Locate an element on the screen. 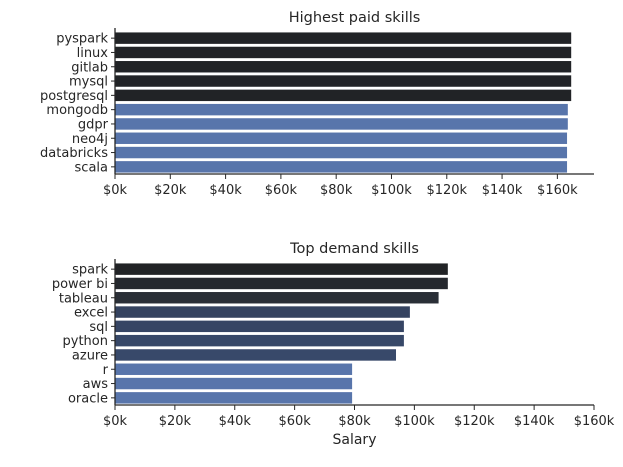  chart-title: Highest paid skills is located at coordinates (355, 18).